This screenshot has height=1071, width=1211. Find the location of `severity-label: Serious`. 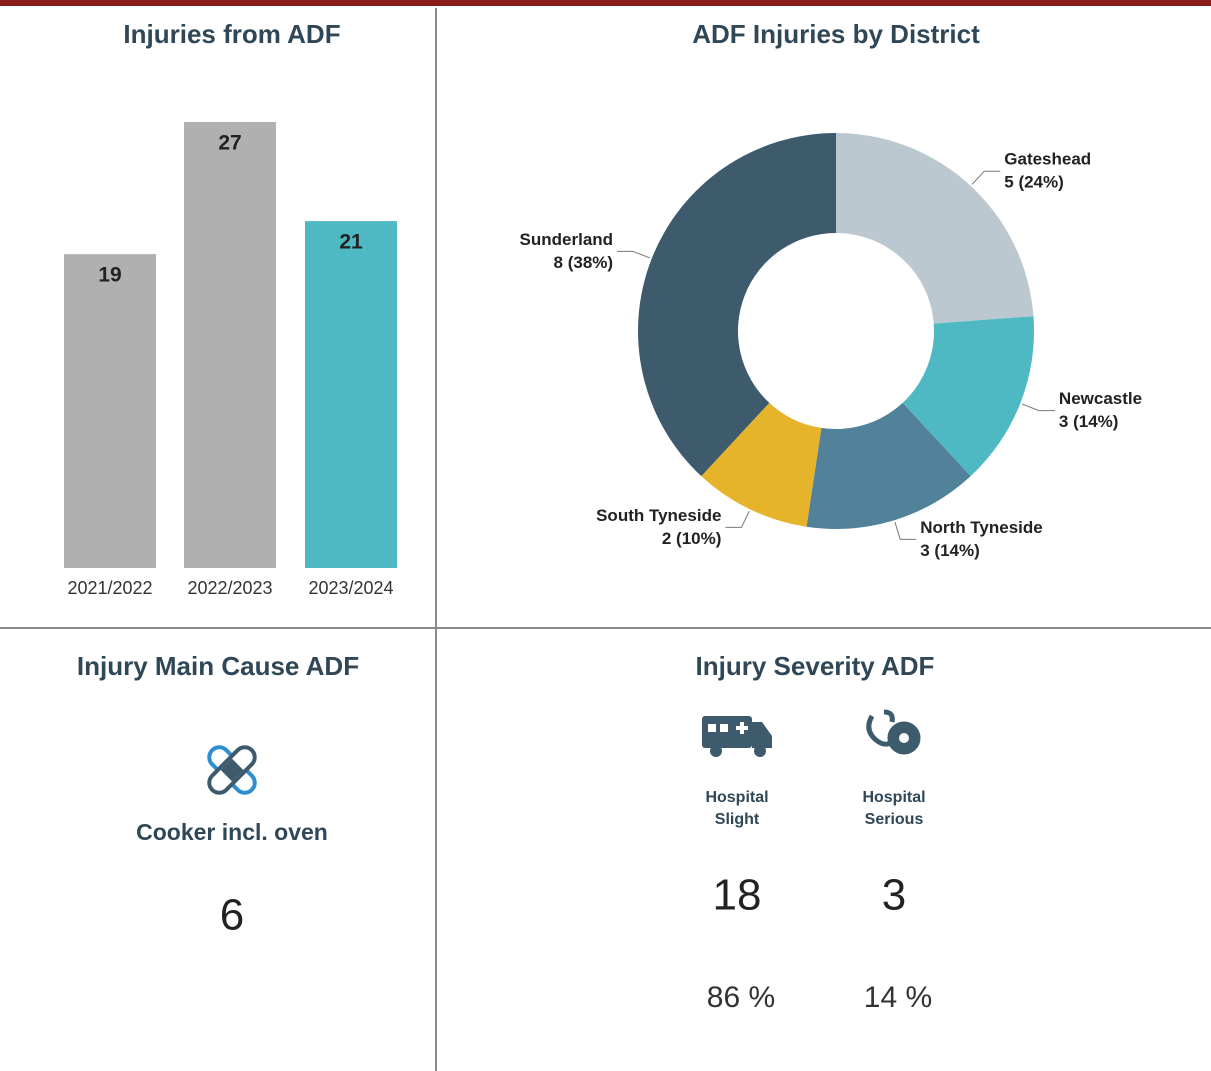

severity-label: Serious is located at coordinates (894, 819).